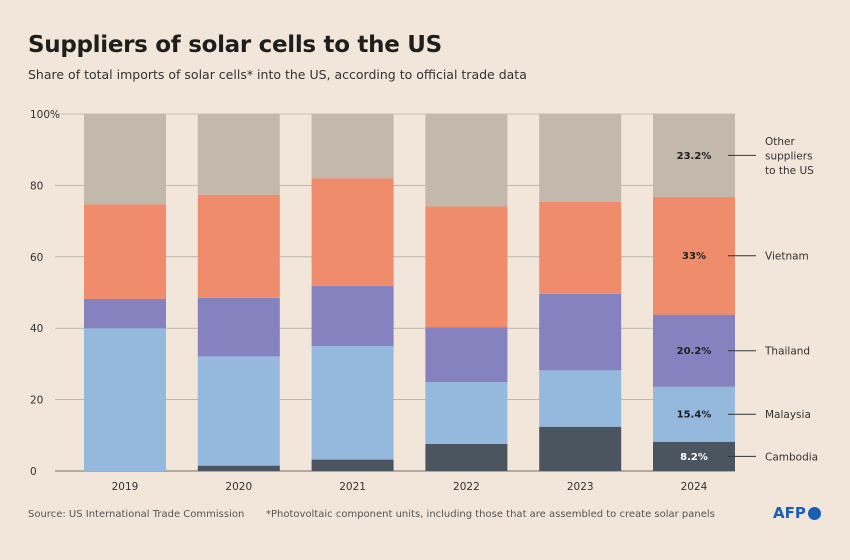 The image size is (850, 560). What do you see at coordinates (787, 257) in the screenshot?
I see `legend-label: Vietnam` at bounding box center [787, 257].